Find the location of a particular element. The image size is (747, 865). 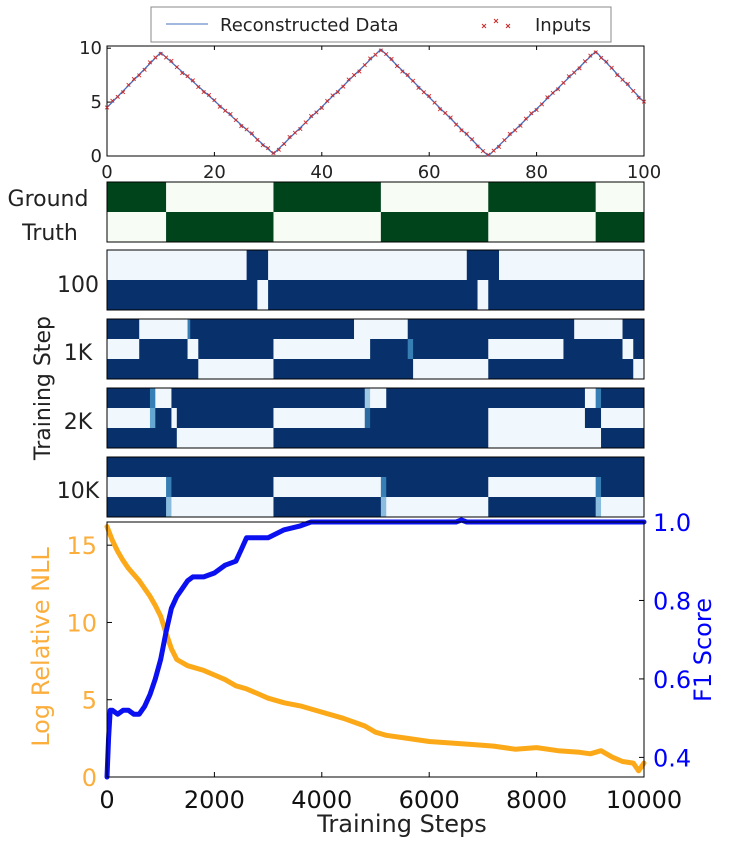

heatmap-frame is located at coordinates (375, 349).